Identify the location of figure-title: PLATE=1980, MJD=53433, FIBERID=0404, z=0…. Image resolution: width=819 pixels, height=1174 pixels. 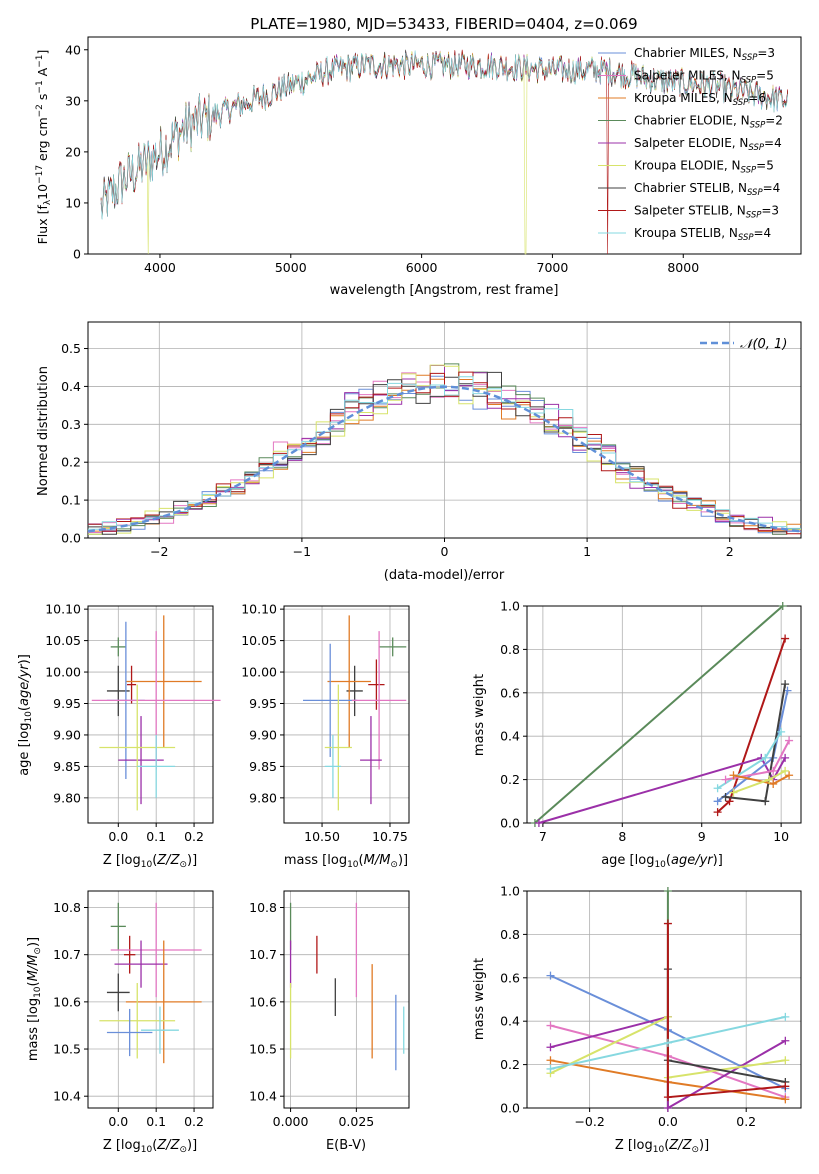
(443, 24).